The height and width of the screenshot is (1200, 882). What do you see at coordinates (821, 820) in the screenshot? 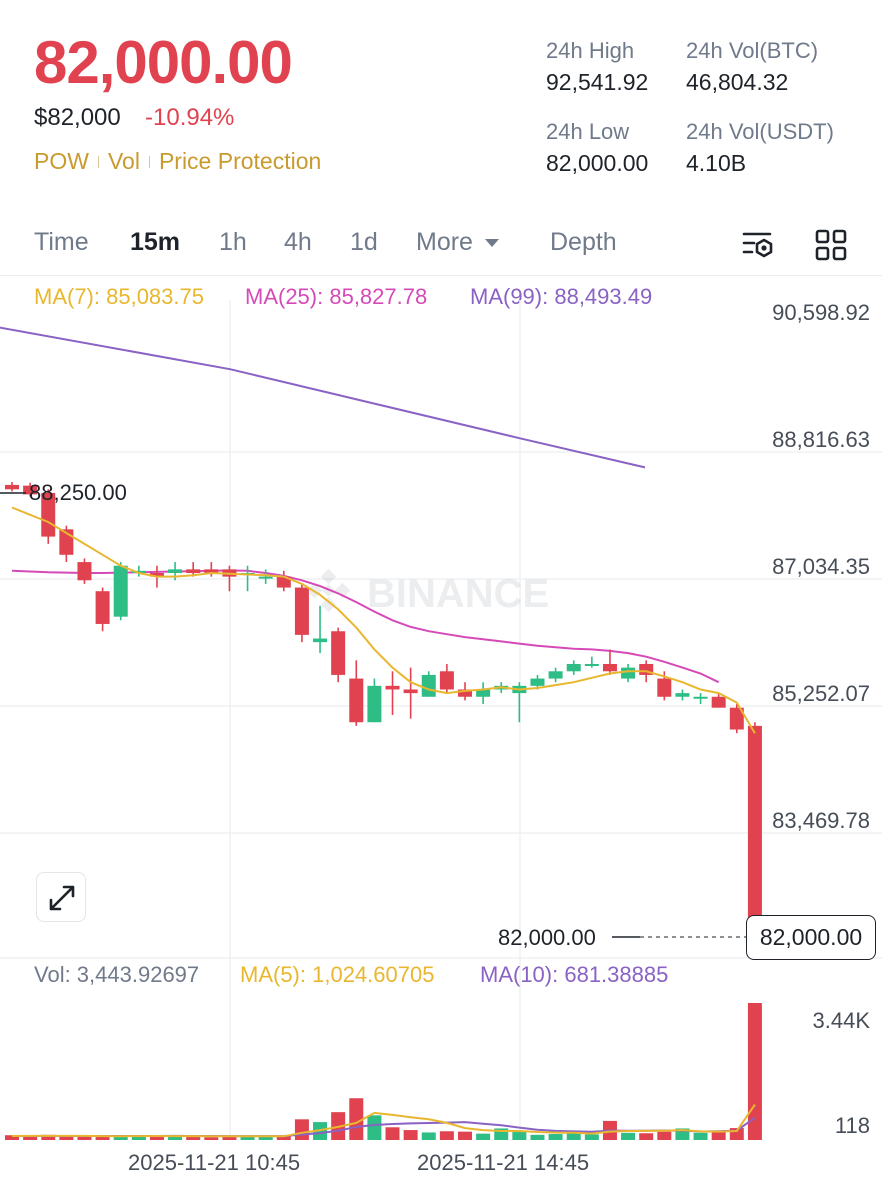
I see `axis-label: 83,469.78` at bounding box center [821, 820].